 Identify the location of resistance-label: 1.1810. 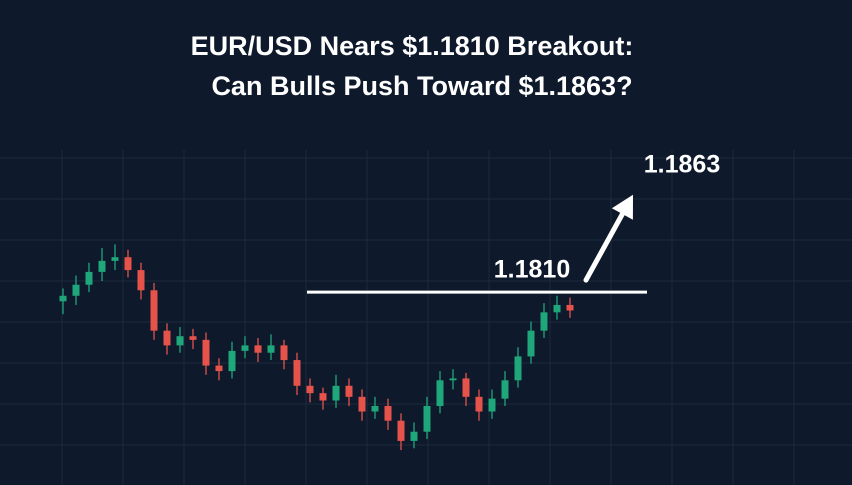
(532, 270).